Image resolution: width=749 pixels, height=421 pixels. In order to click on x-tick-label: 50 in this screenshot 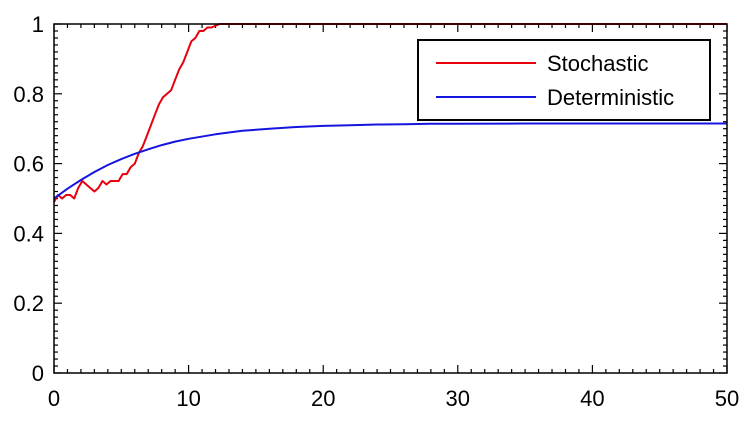, I will do `click(727, 398)`.